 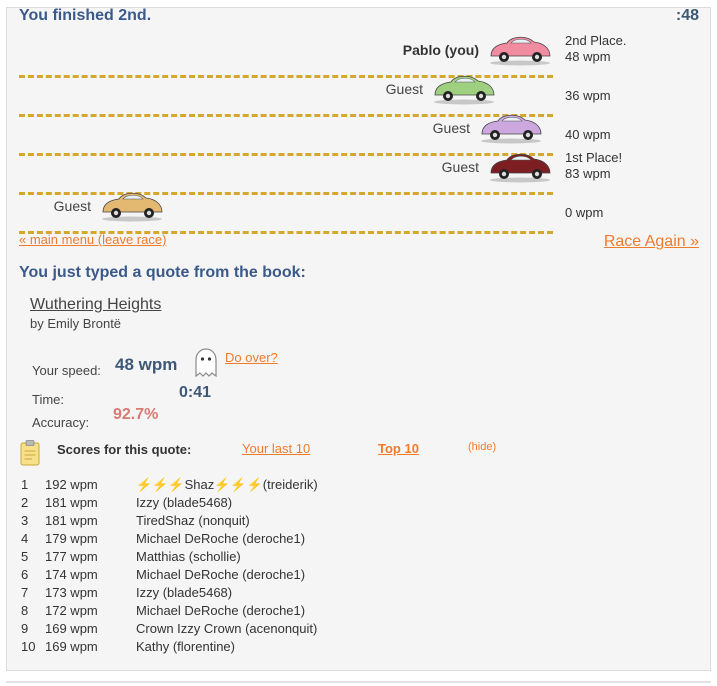 I want to click on racer-result: 1st Place! 83 wpm, so click(x=593, y=166).